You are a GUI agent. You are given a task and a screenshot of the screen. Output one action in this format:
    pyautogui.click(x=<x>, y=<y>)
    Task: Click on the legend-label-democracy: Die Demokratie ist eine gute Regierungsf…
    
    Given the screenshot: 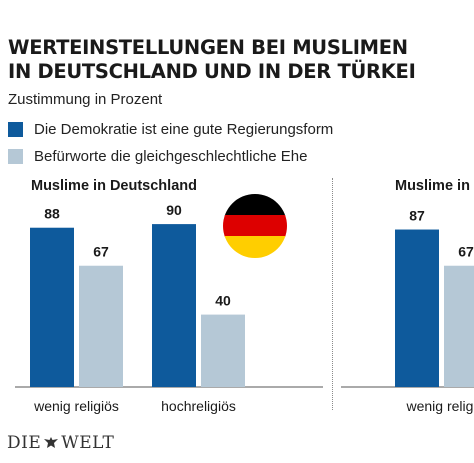 What is the action you would take?
    pyautogui.click(x=184, y=129)
    